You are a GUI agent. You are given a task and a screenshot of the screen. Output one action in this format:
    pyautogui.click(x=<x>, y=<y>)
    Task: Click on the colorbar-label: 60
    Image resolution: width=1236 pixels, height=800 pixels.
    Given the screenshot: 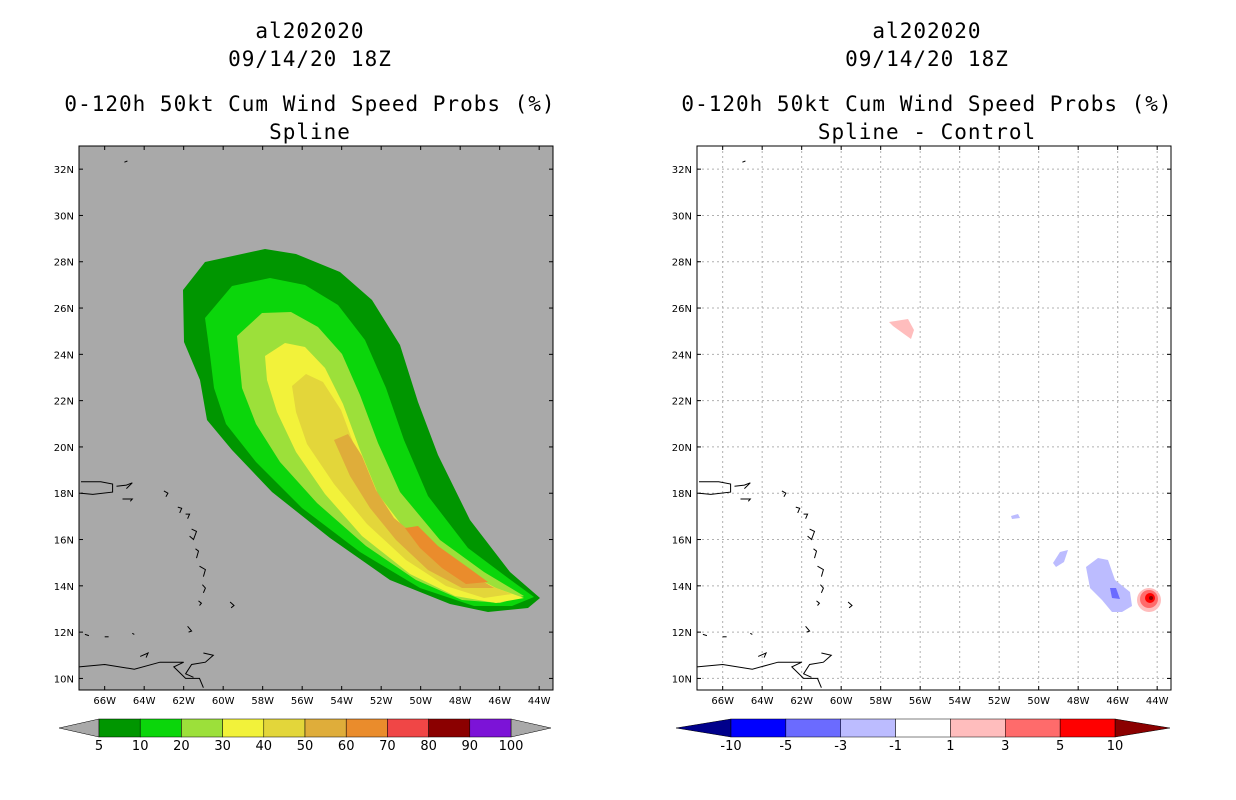 What is the action you would take?
    pyautogui.click(x=346, y=746)
    